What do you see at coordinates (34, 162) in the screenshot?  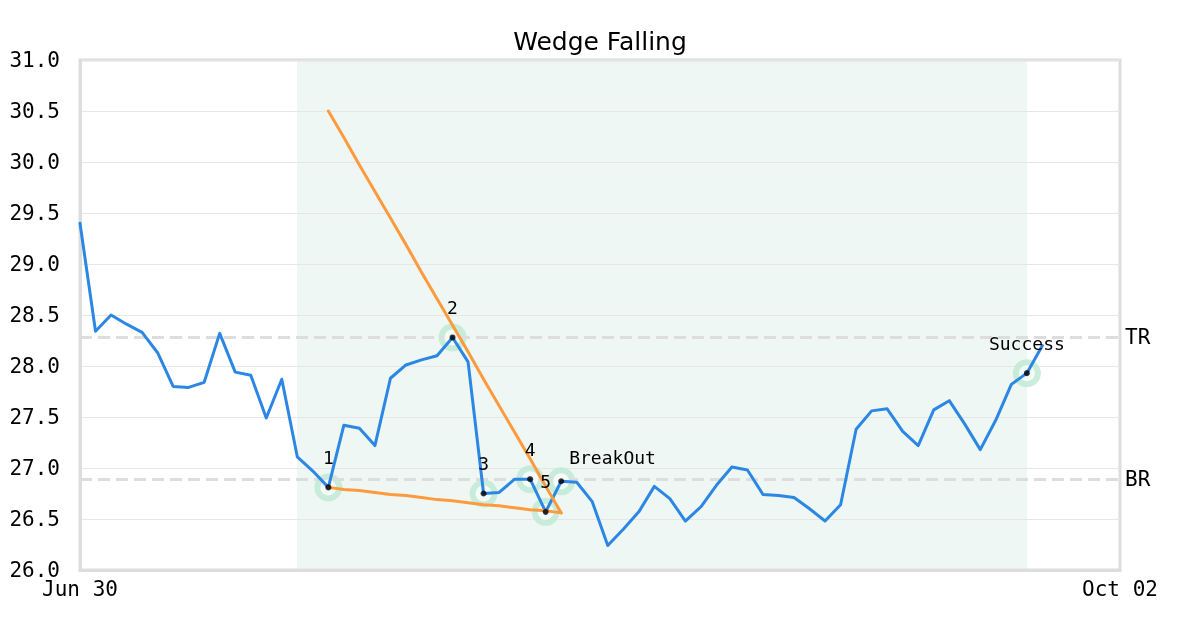 I see `y-tick-label: 30.0` at bounding box center [34, 162].